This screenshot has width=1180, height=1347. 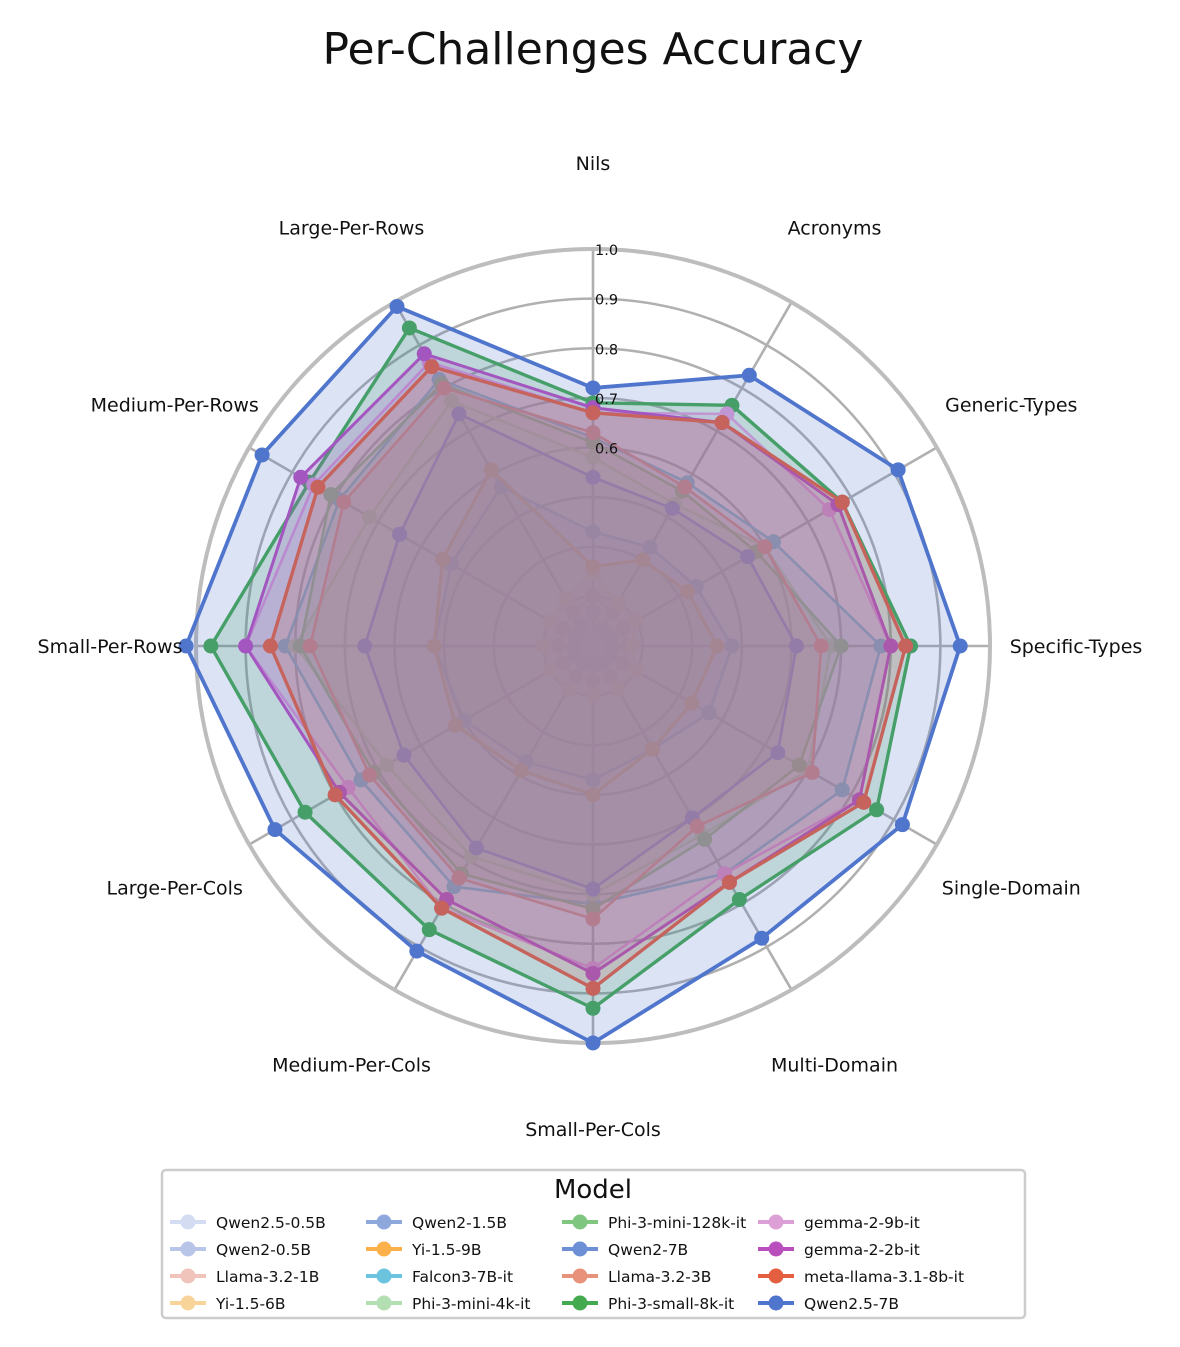 I want to click on category-label: Medium-Per-Rows, so click(x=175, y=406).